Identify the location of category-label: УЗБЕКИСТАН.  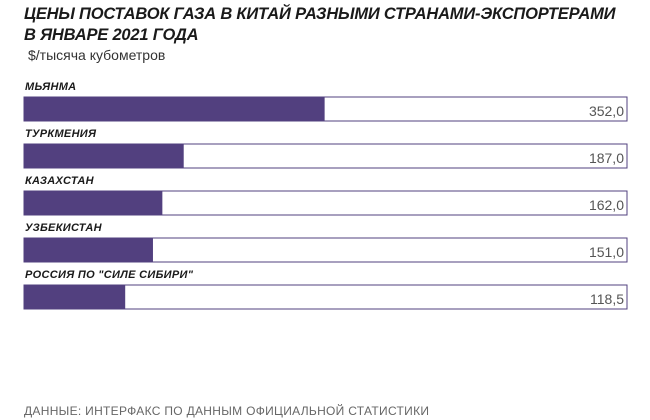
(64, 228).